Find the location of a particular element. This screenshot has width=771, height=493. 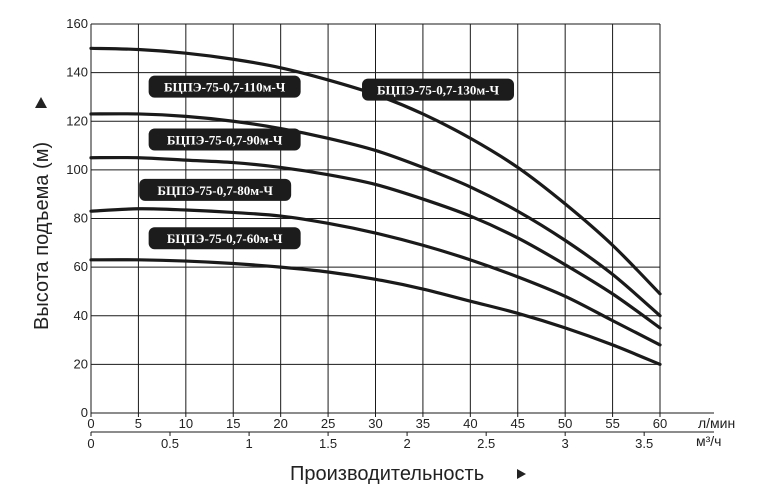

x-tick-label: 25 is located at coordinates (328, 423).